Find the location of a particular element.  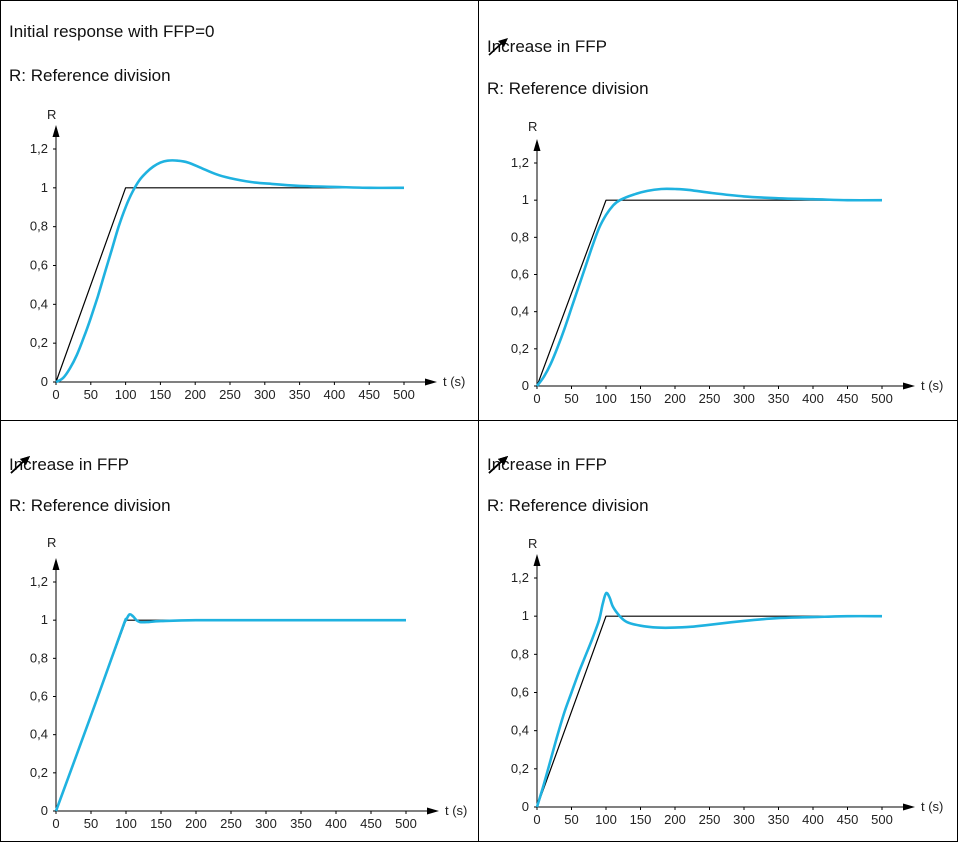

panel-title: Initial response with FFP=0 is located at coordinates (114, 32).